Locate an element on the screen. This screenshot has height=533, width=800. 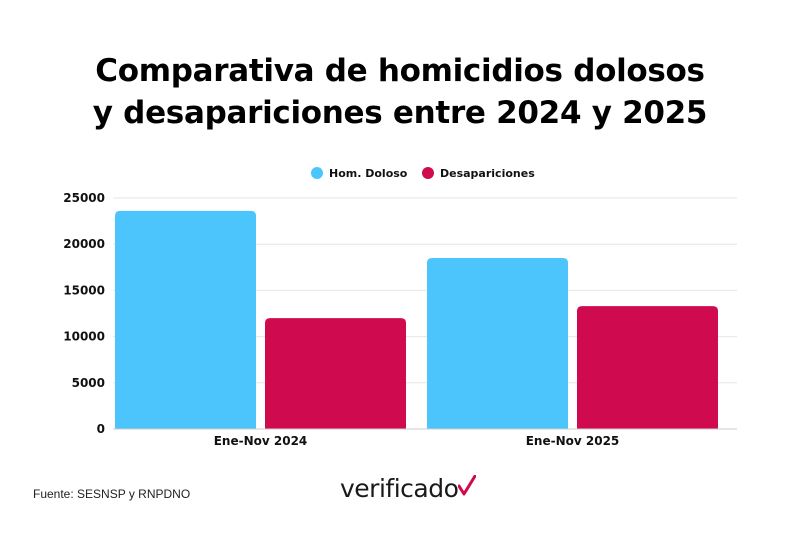
title-line-1: Comparativa de homicidios dolosos is located at coordinates (400, 71).